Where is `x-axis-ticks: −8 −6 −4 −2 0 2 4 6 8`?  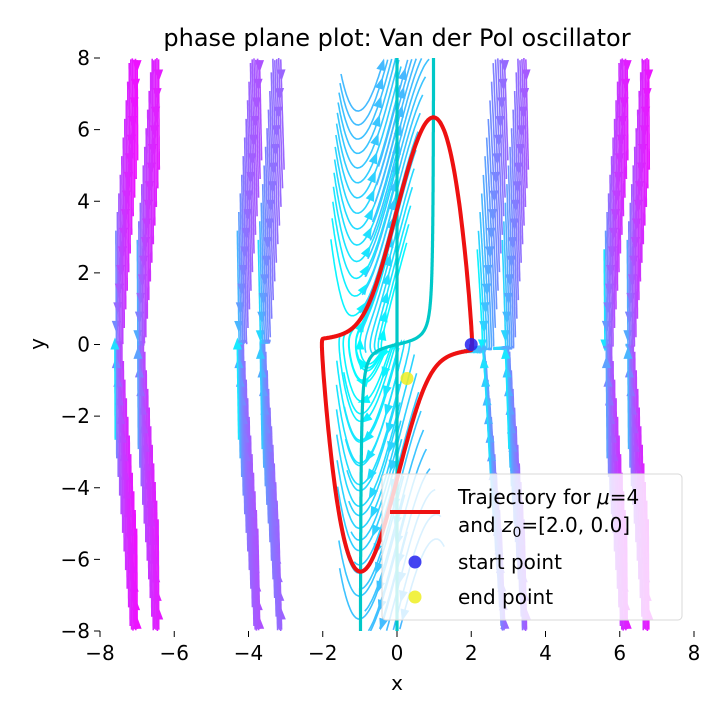
x-axis-ticks: −8 −6 −4 −2 0 2 4 6 8 is located at coordinates (392, 648).